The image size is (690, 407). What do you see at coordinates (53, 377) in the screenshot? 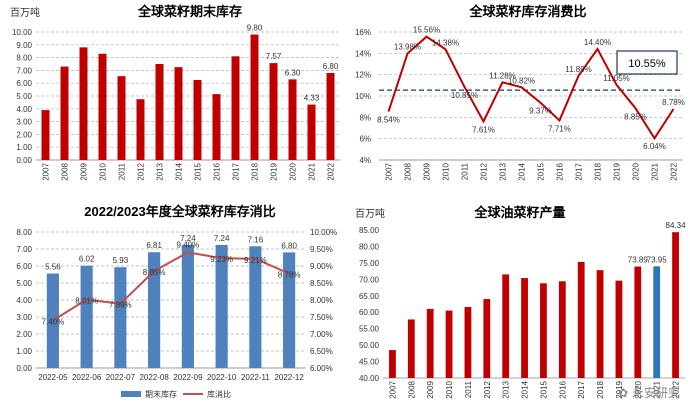
I see `x-tick-label: 2022-05` at bounding box center [53, 377].